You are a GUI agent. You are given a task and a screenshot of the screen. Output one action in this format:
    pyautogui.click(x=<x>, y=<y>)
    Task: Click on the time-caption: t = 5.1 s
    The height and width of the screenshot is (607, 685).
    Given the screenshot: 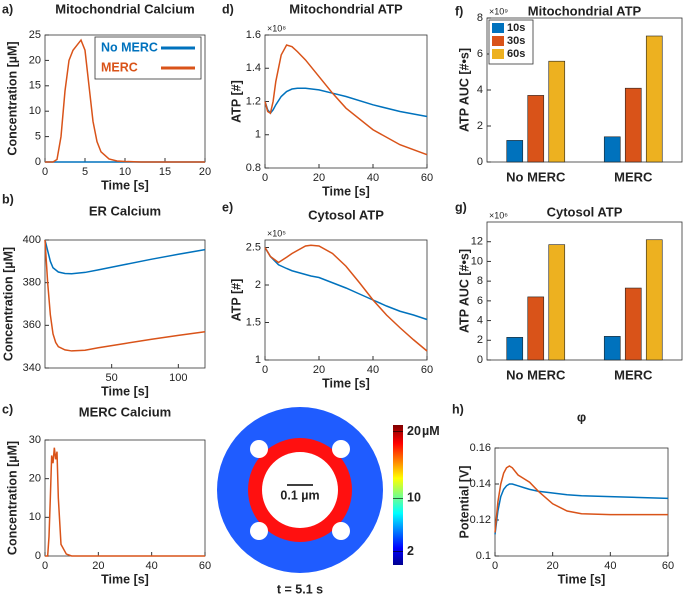 What is the action you would take?
    pyautogui.click(x=300, y=589)
    